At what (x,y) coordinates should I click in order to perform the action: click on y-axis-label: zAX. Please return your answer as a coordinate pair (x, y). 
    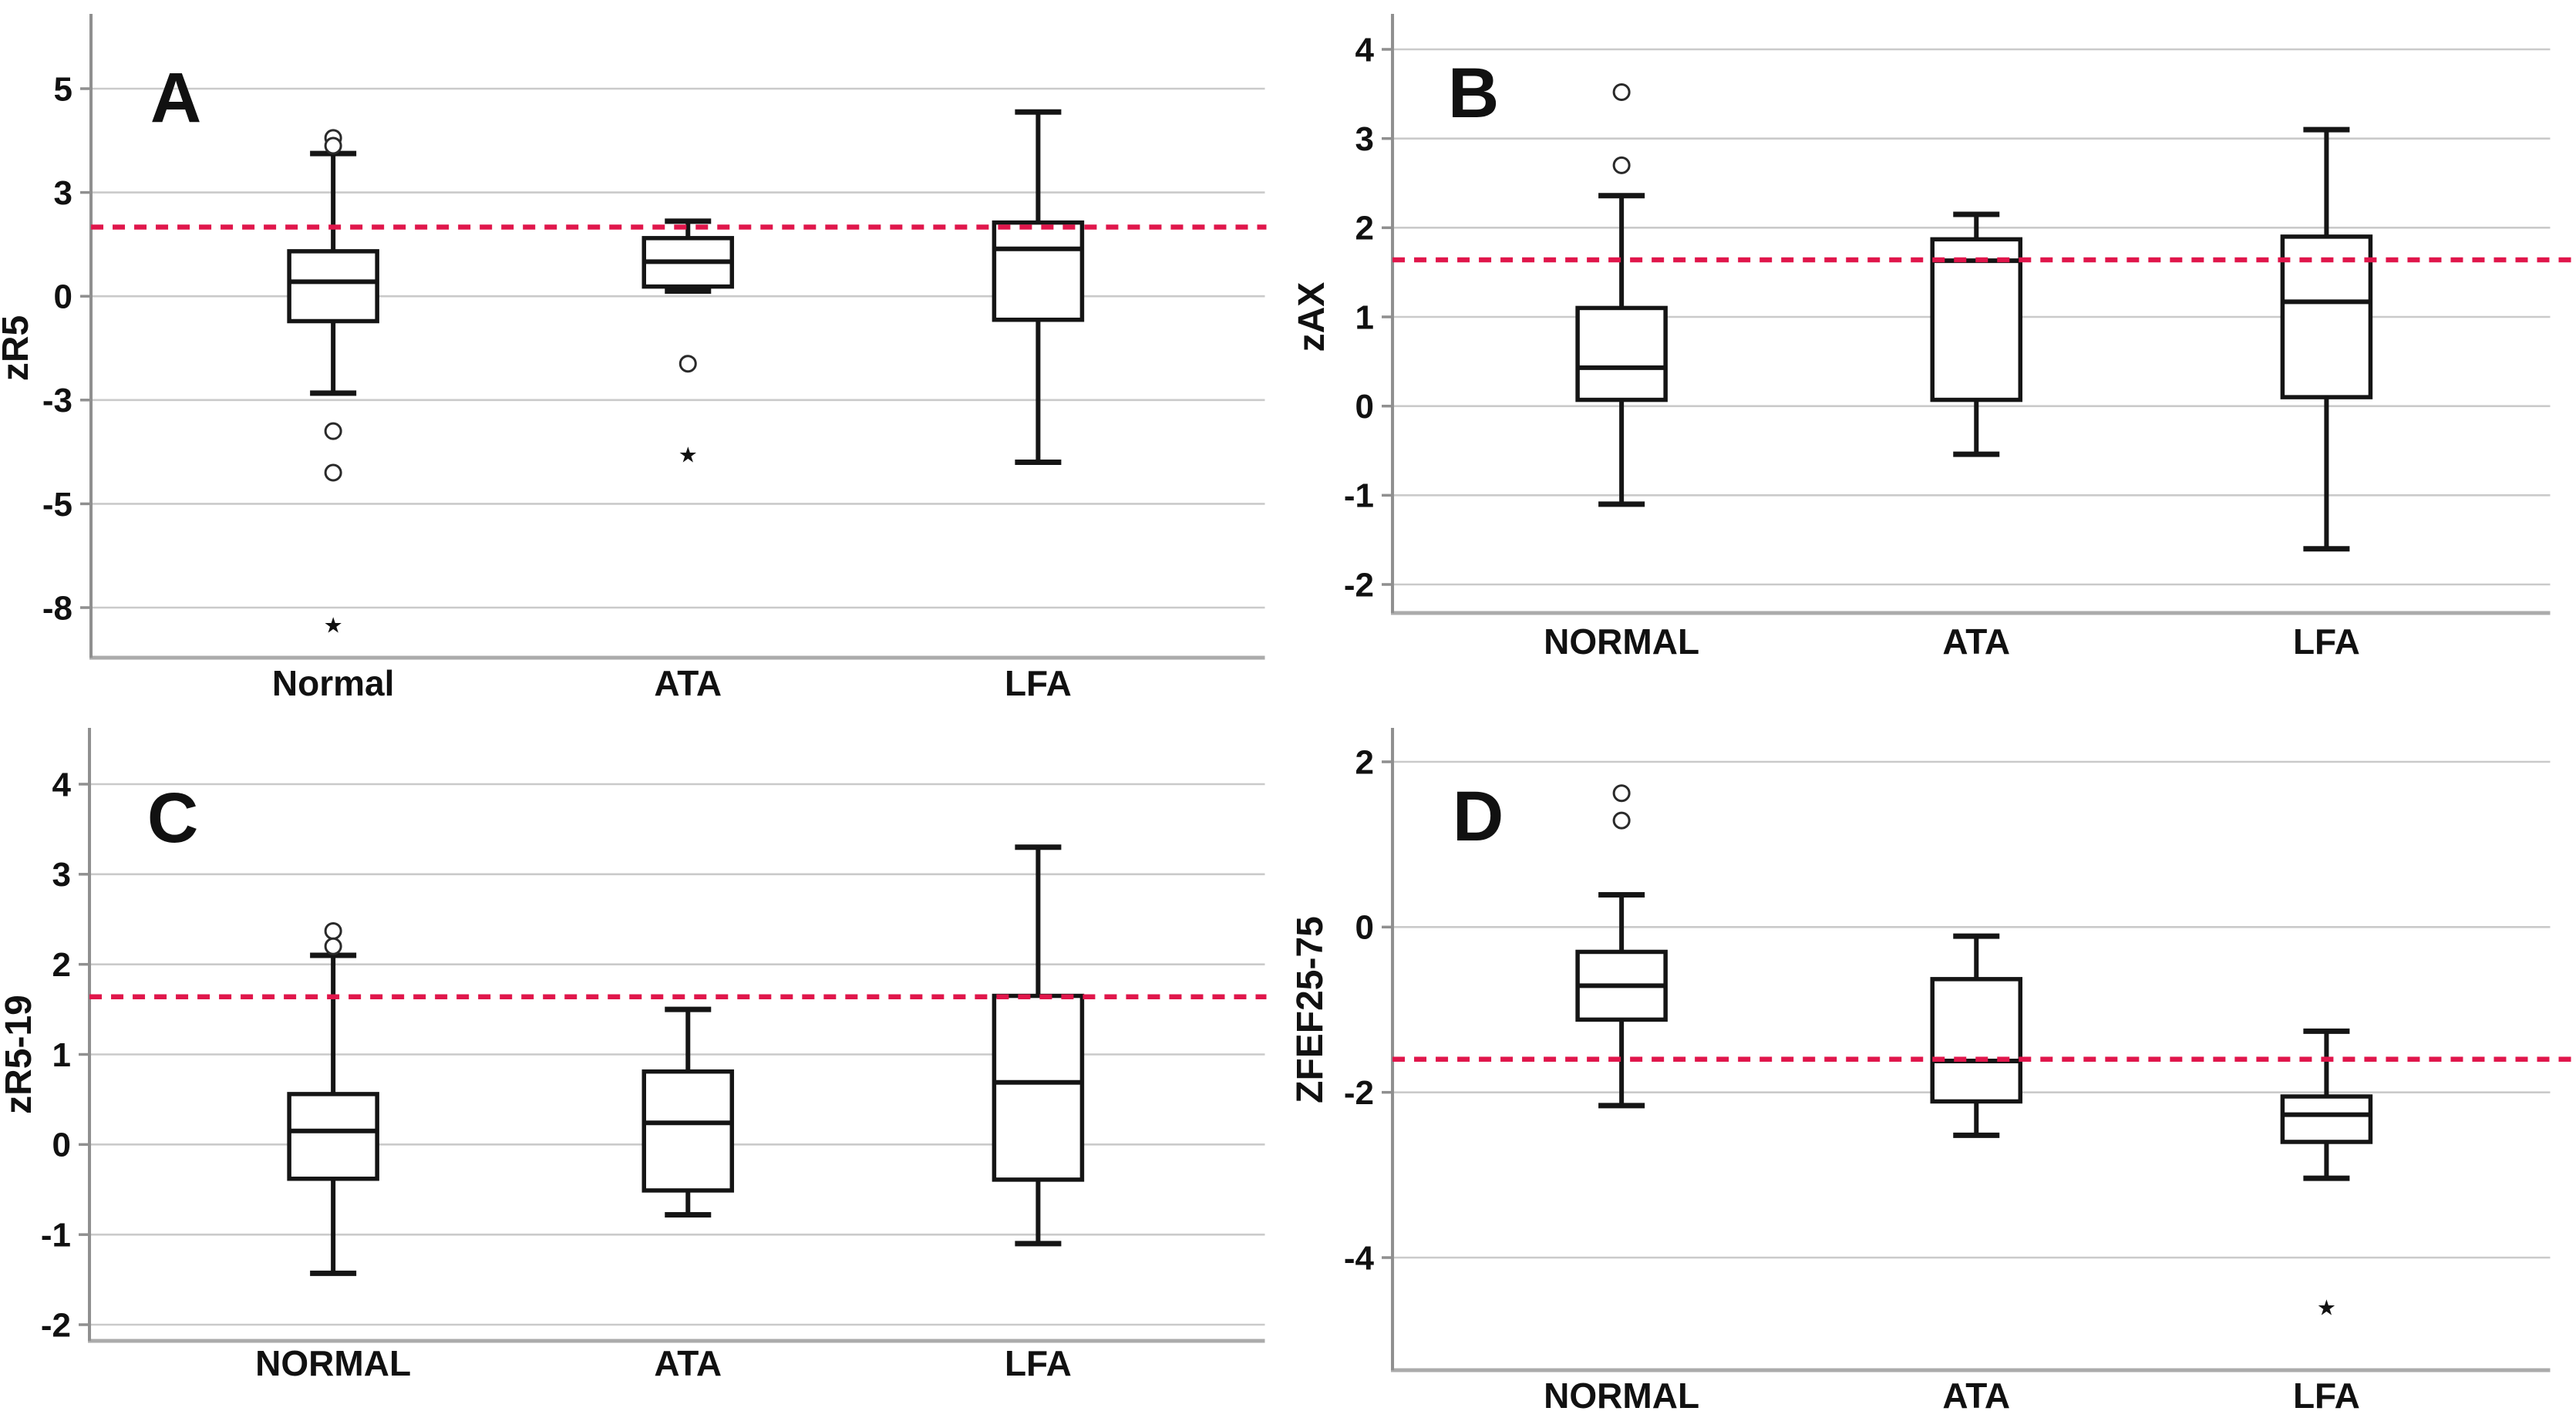
    Looking at the image, I should click on (1311, 317).